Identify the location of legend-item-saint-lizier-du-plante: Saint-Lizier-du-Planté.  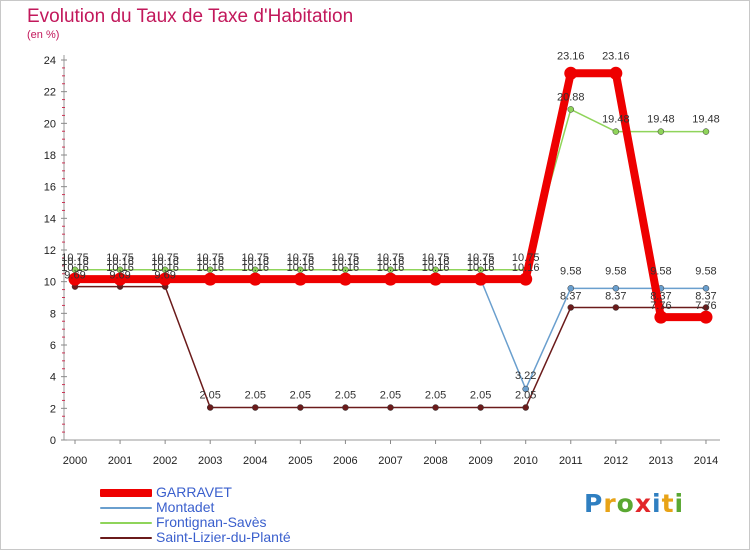
(230, 537).